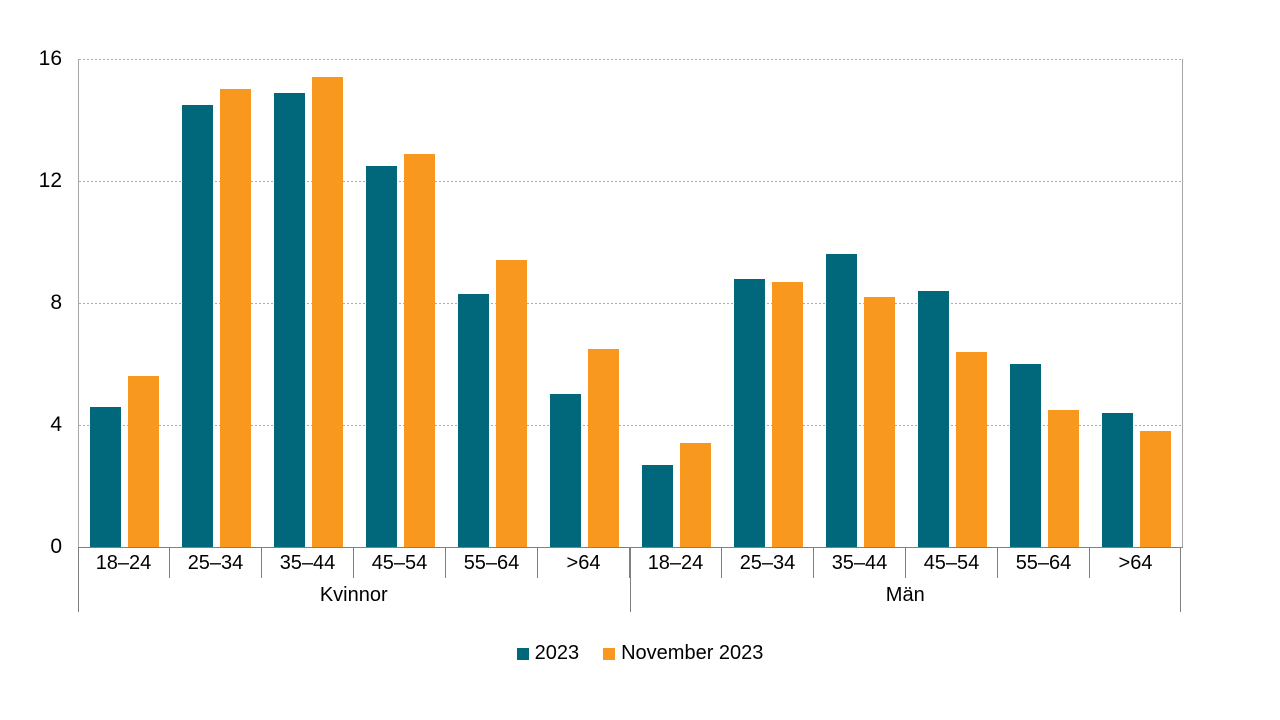 The width and height of the screenshot is (1280, 720). Describe the element at coordinates (522, 653) in the screenshot. I see `legend-swatch-2023` at that location.